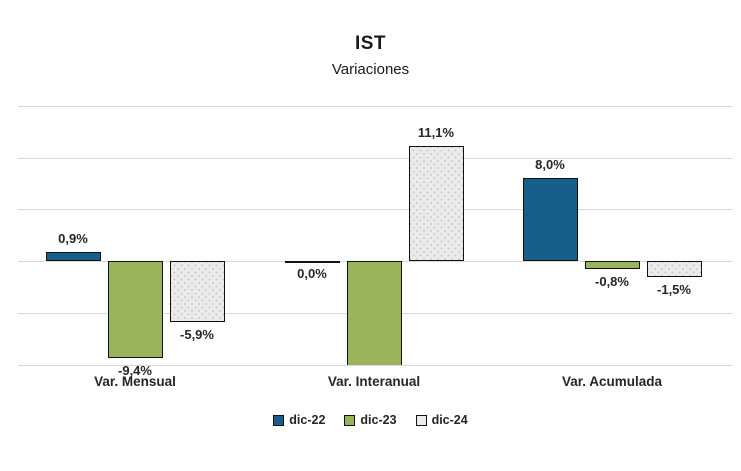  What do you see at coordinates (374, 313) in the screenshot?
I see `bar-dic-23-cat1` at bounding box center [374, 313].